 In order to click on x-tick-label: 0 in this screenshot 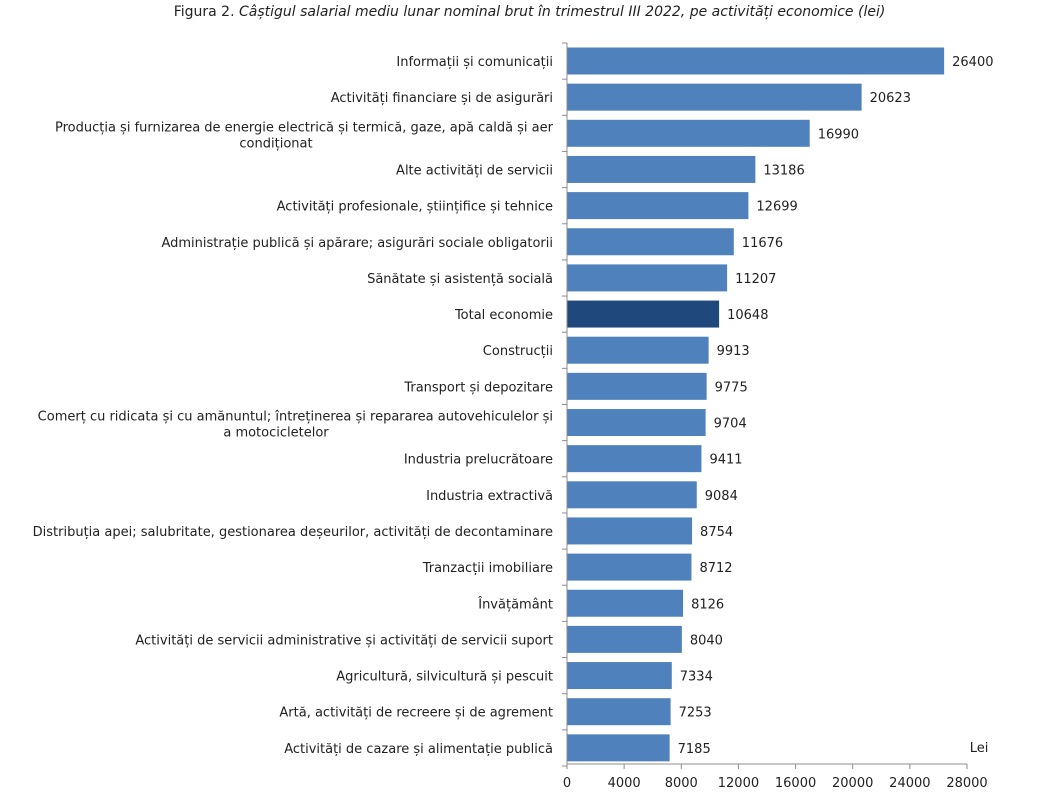, I will do `click(567, 783)`.